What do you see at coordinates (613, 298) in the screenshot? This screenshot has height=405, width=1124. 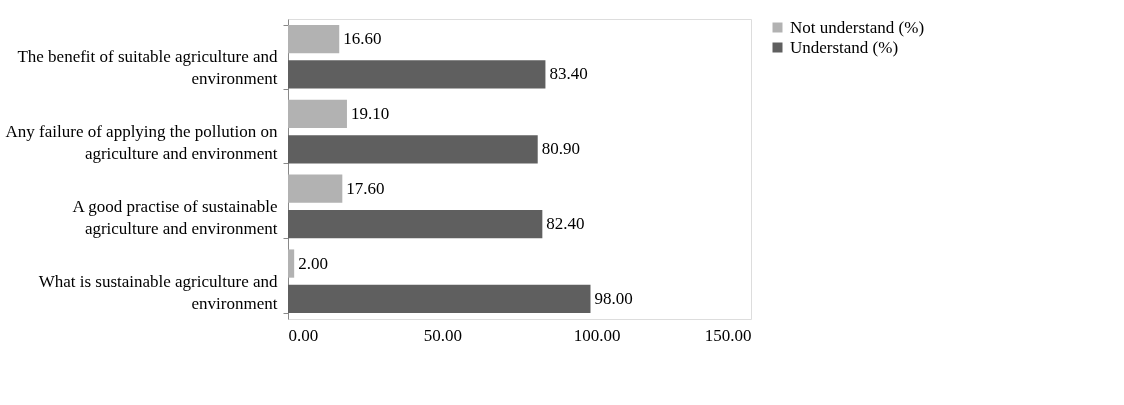 I see `data-label: 98.00` at bounding box center [613, 298].